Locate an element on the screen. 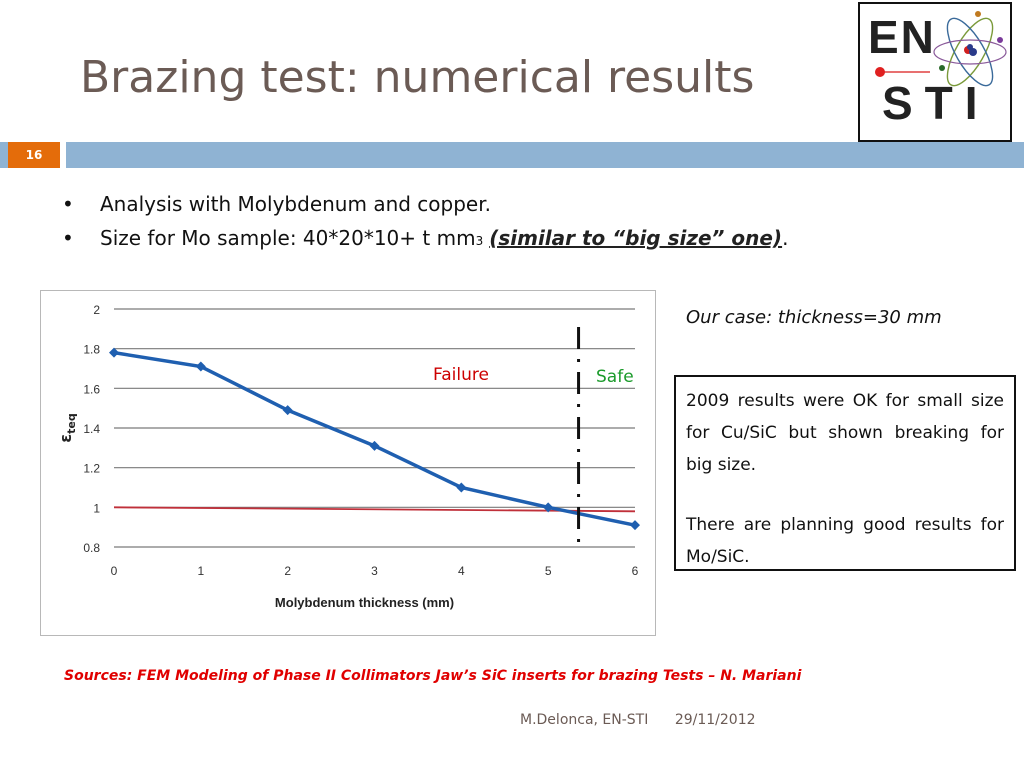  x-tick-label: 5 is located at coordinates (548, 571).